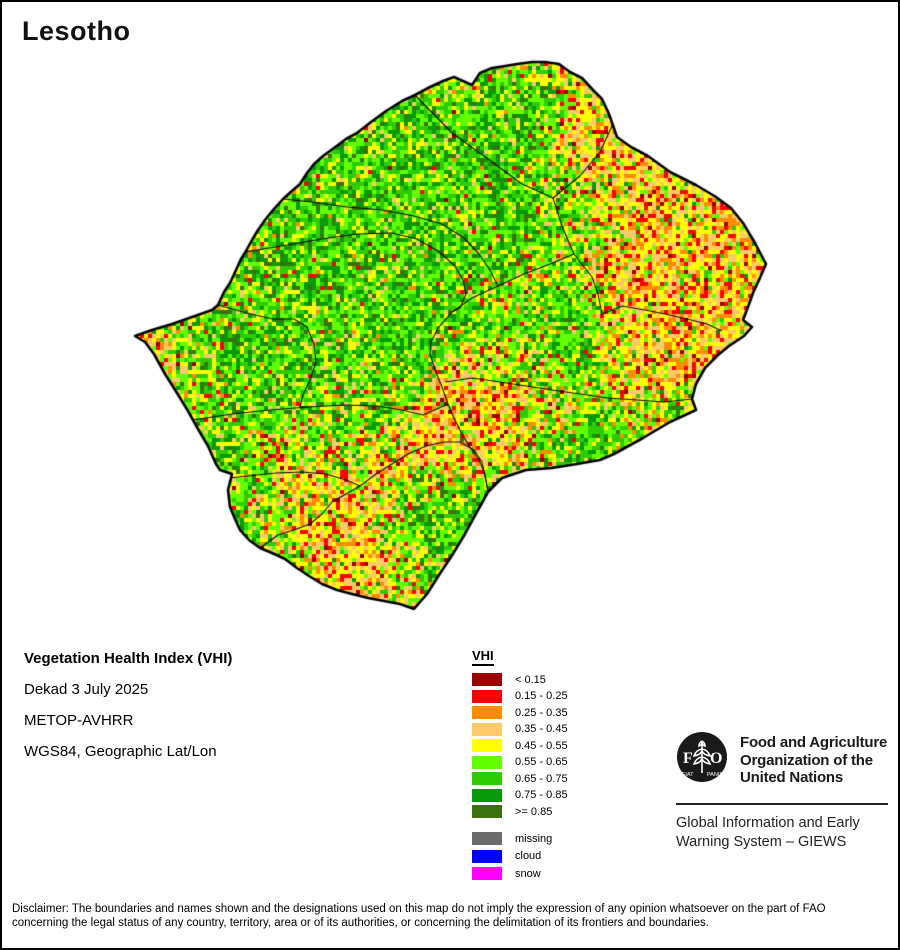 Image resolution: width=900 pixels, height=950 pixels. What do you see at coordinates (534, 838) in the screenshot?
I see `legend-label: missing` at bounding box center [534, 838].